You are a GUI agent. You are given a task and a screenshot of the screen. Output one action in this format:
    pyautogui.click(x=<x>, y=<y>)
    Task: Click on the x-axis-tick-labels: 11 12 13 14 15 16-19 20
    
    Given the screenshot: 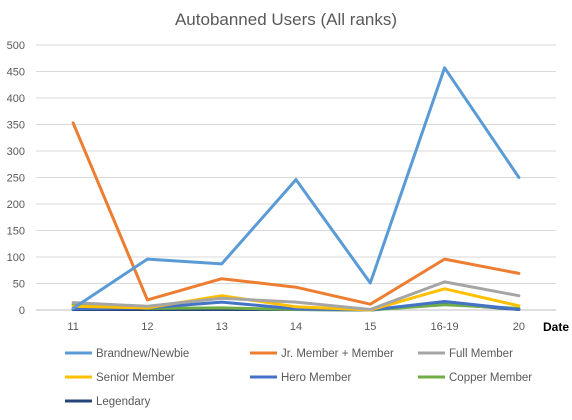 What is the action you would take?
    pyautogui.click(x=296, y=327)
    